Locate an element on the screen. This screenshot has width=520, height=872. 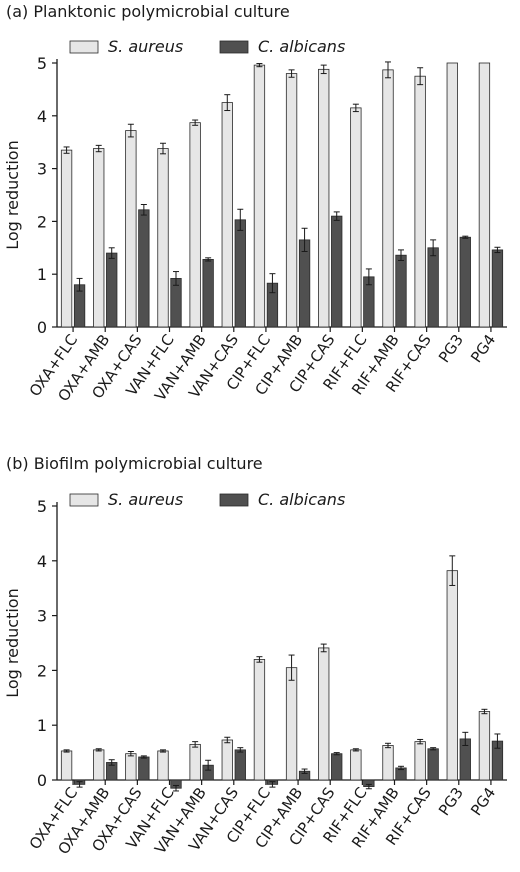
y-tick-label: 0 is located at coordinates (42, 327).